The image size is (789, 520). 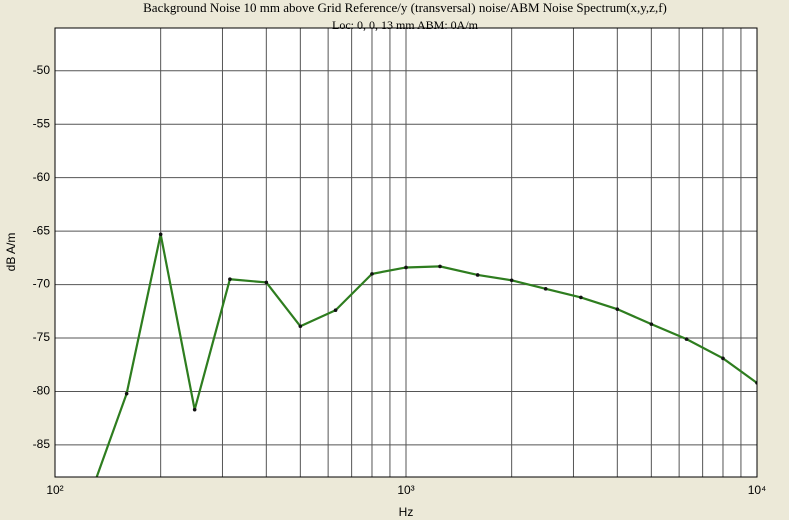 I want to click on x-tick-label: 10⁴, so click(x=757, y=490).